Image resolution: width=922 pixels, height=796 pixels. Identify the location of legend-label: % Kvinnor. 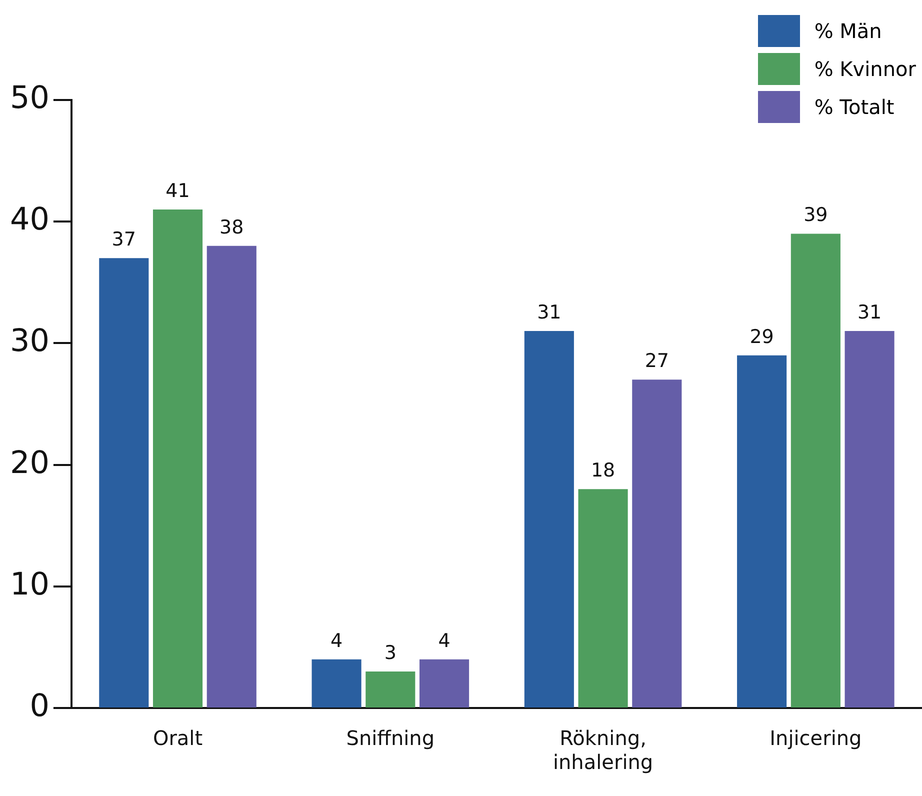
(865, 69).